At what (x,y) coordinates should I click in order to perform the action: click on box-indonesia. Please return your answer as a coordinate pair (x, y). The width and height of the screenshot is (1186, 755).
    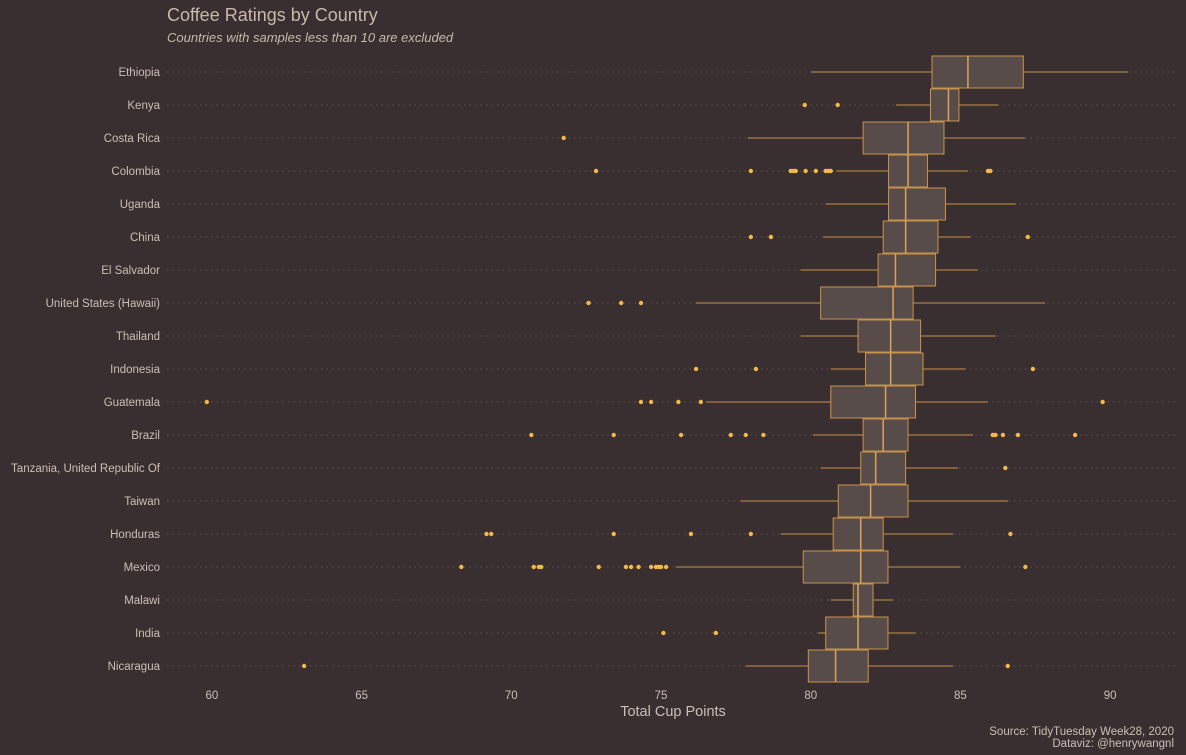
    Looking at the image, I should click on (864, 369).